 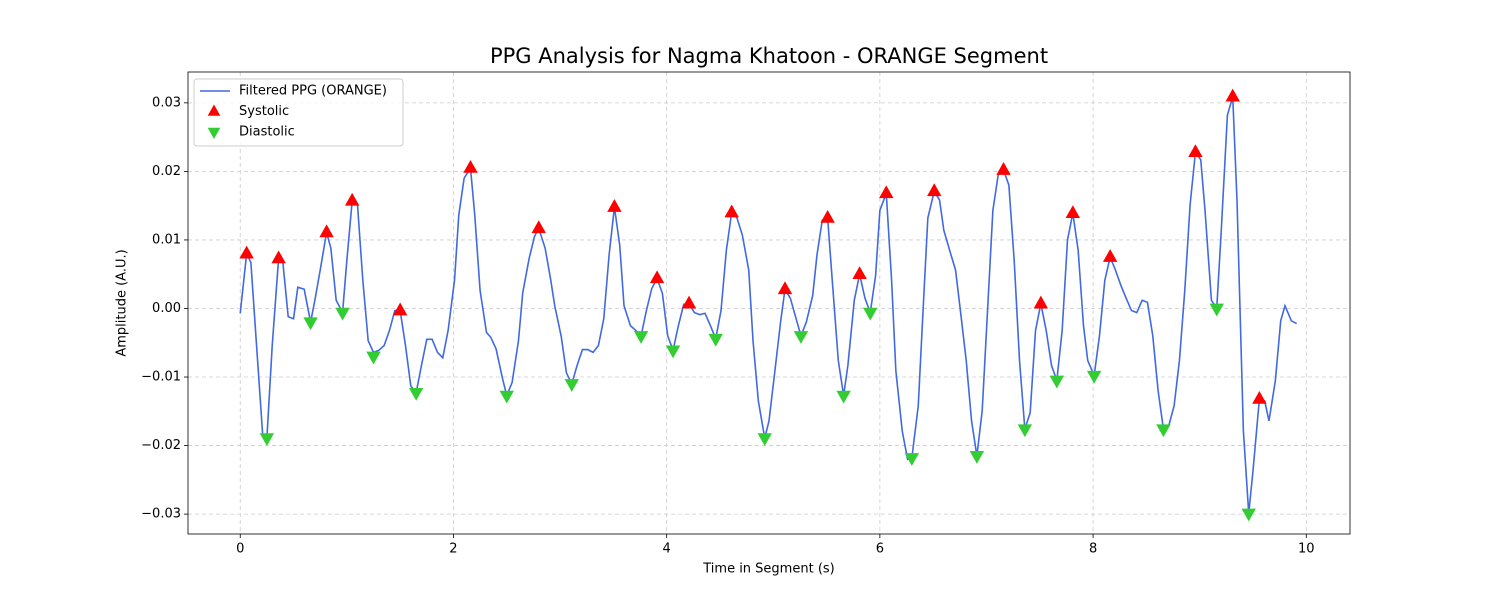 What do you see at coordinates (1093, 549) in the screenshot?
I see `x-tick-label: 8` at bounding box center [1093, 549].